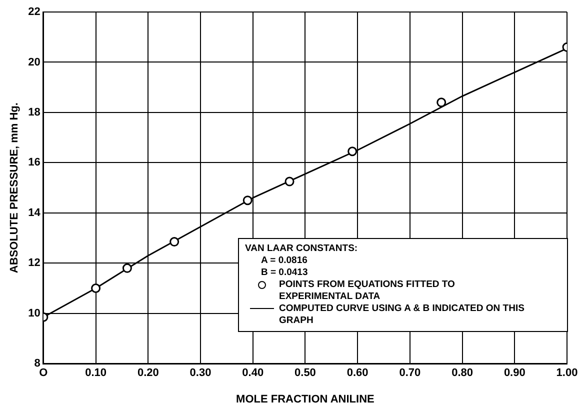 Image resolution: width=583 pixels, height=412 pixels. I want to click on annotation: A = 0.0816, so click(284, 260).